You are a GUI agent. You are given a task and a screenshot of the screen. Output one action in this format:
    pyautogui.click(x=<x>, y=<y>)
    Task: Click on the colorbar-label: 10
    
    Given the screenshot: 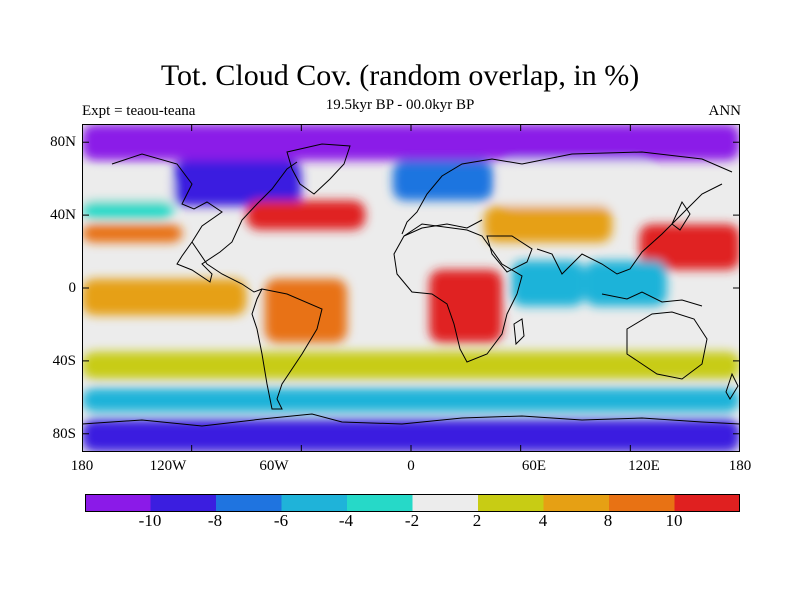 What is the action you would take?
    pyautogui.click(x=674, y=520)
    